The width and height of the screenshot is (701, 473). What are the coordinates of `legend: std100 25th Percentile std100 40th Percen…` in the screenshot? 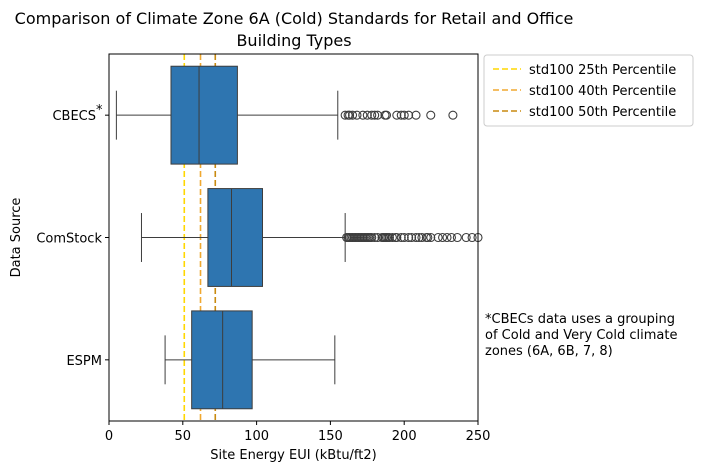 It's located at (588, 90).